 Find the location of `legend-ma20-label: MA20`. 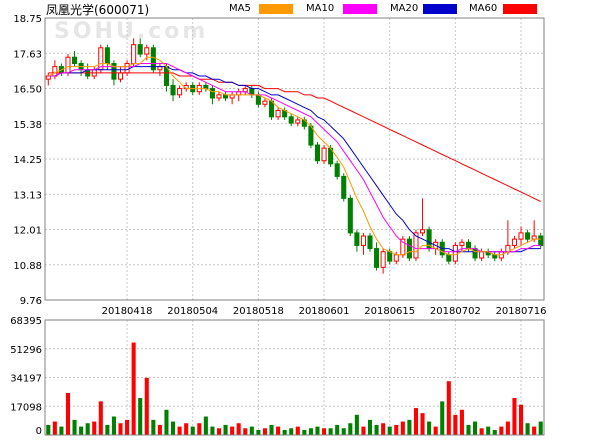

legend-ma20-label: MA20 is located at coordinates (404, 8).